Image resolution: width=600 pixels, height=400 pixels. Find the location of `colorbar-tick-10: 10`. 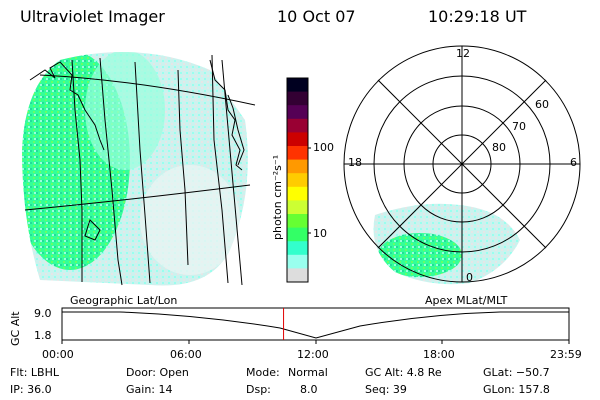

colorbar-tick-10: 10 is located at coordinates (320, 233).